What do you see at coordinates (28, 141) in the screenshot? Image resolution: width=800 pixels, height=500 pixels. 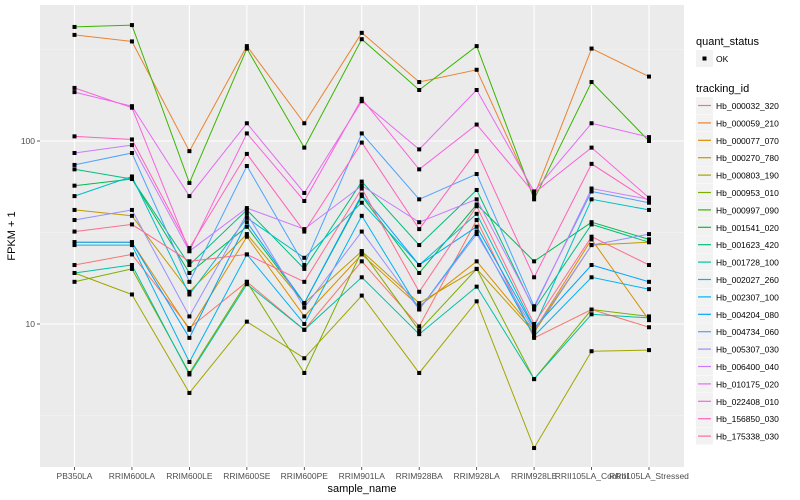 I see `y-tick-label: 100` at bounding box center [28, 141].